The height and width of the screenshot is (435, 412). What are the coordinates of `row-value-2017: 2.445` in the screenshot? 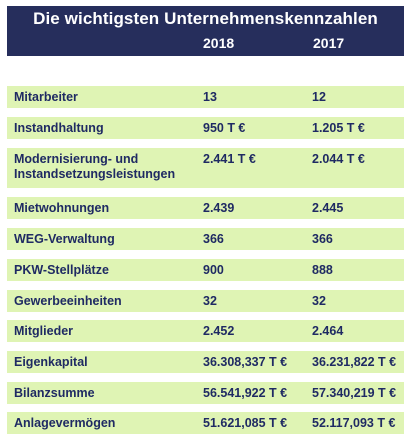 It's located at (328, 208).